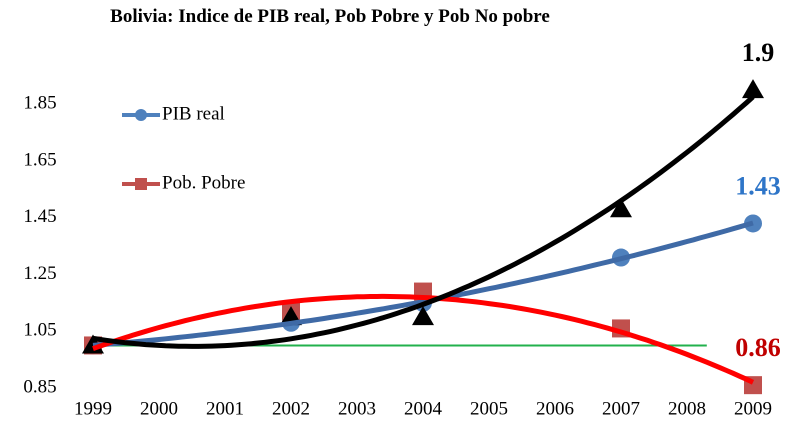 The height and width of the screenshot is (427, 795). What do you see at coordinates (753, 408) in the screenshot?
I see `x-tick-label: 2009` at bounding box center [753, 408].